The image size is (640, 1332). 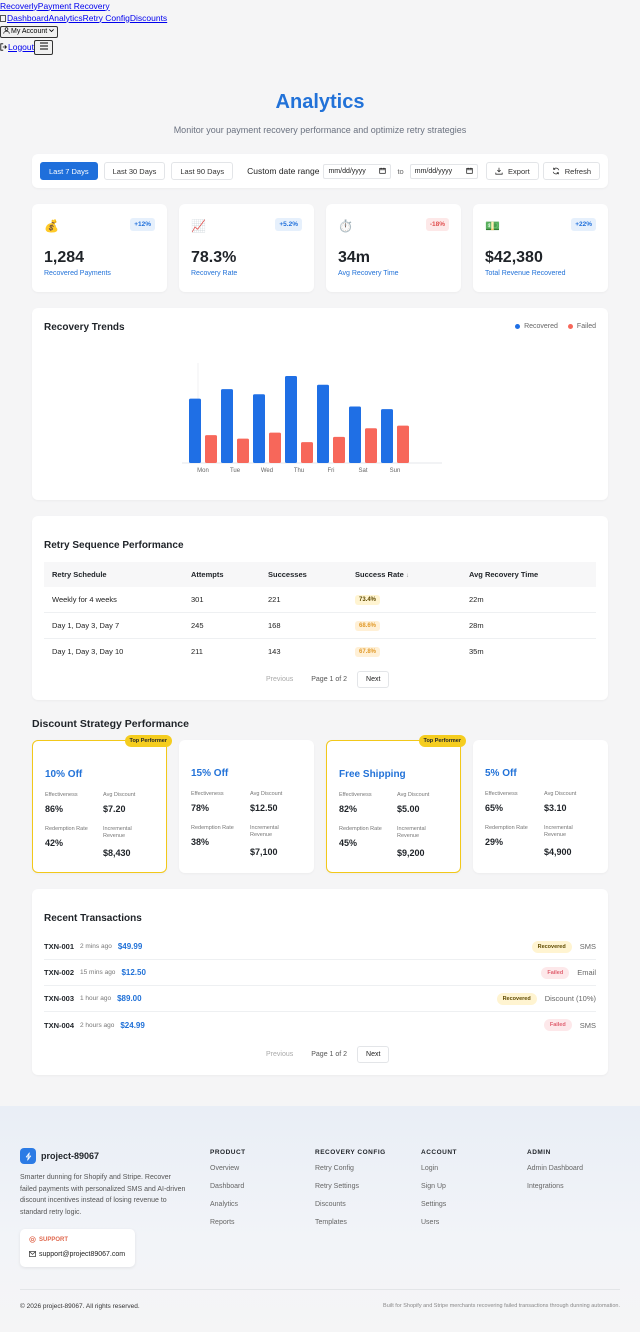 What do you see at coordinates (96, 998) in the screenshot?
I see `transaction-time: 1 hour ago` at bounding box center [96, 998].